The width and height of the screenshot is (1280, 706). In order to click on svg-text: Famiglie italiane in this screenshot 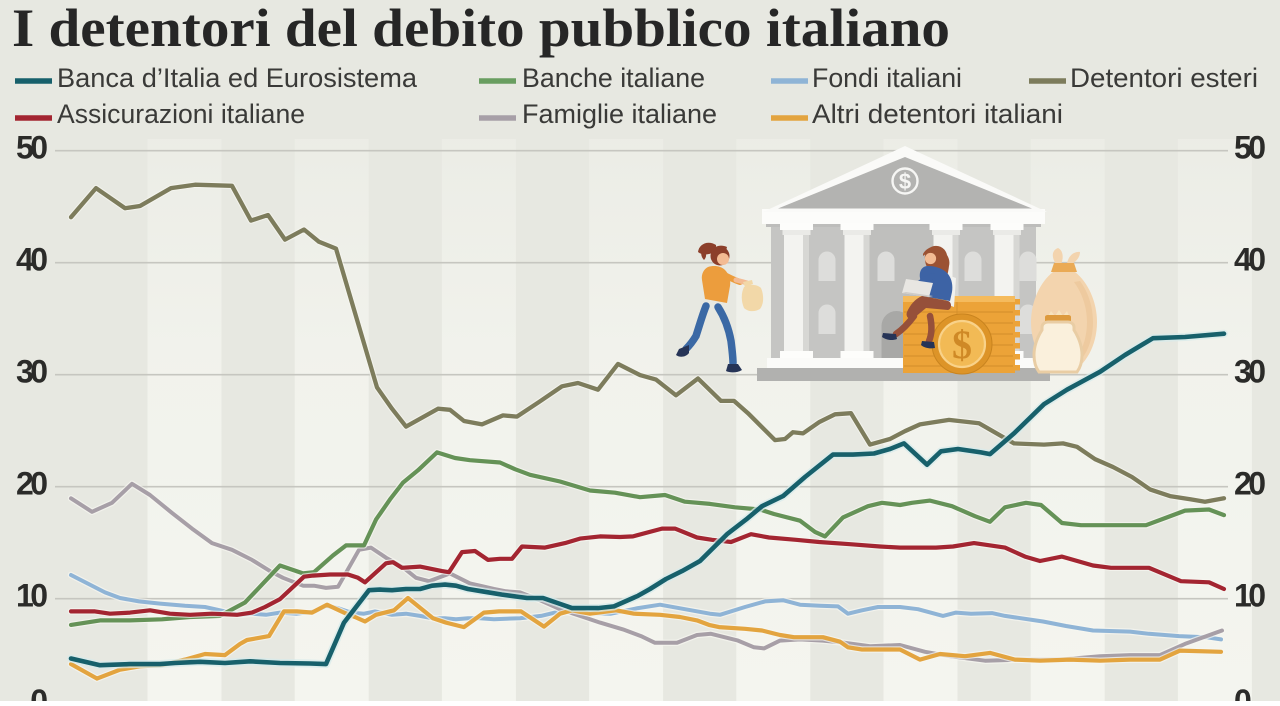, I will do `click(619, 114)`.